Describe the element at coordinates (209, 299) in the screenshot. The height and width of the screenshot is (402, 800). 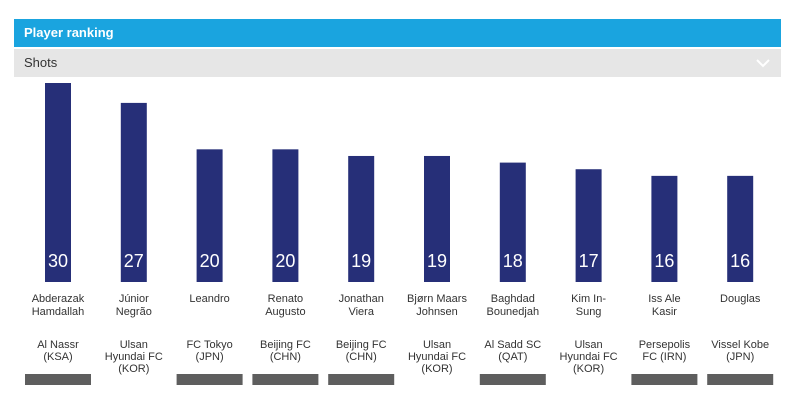
I see `player-name-label: Leandro` at that location.